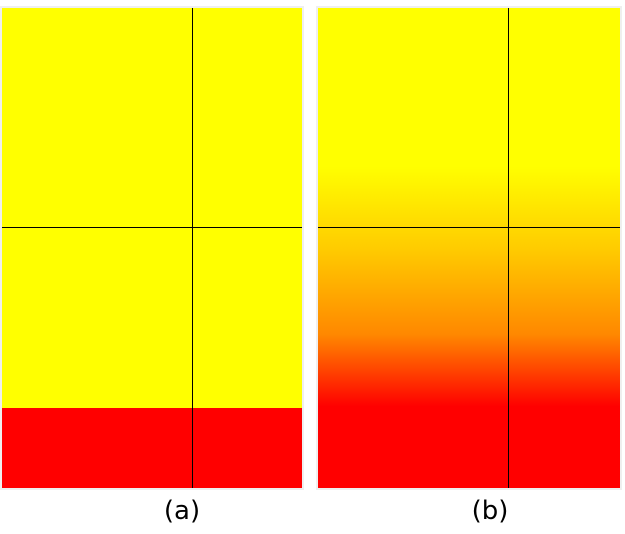  Describe the element at coordinates (192, 248) in the screenshot. I see `panel-a-vertical-line` at that location.